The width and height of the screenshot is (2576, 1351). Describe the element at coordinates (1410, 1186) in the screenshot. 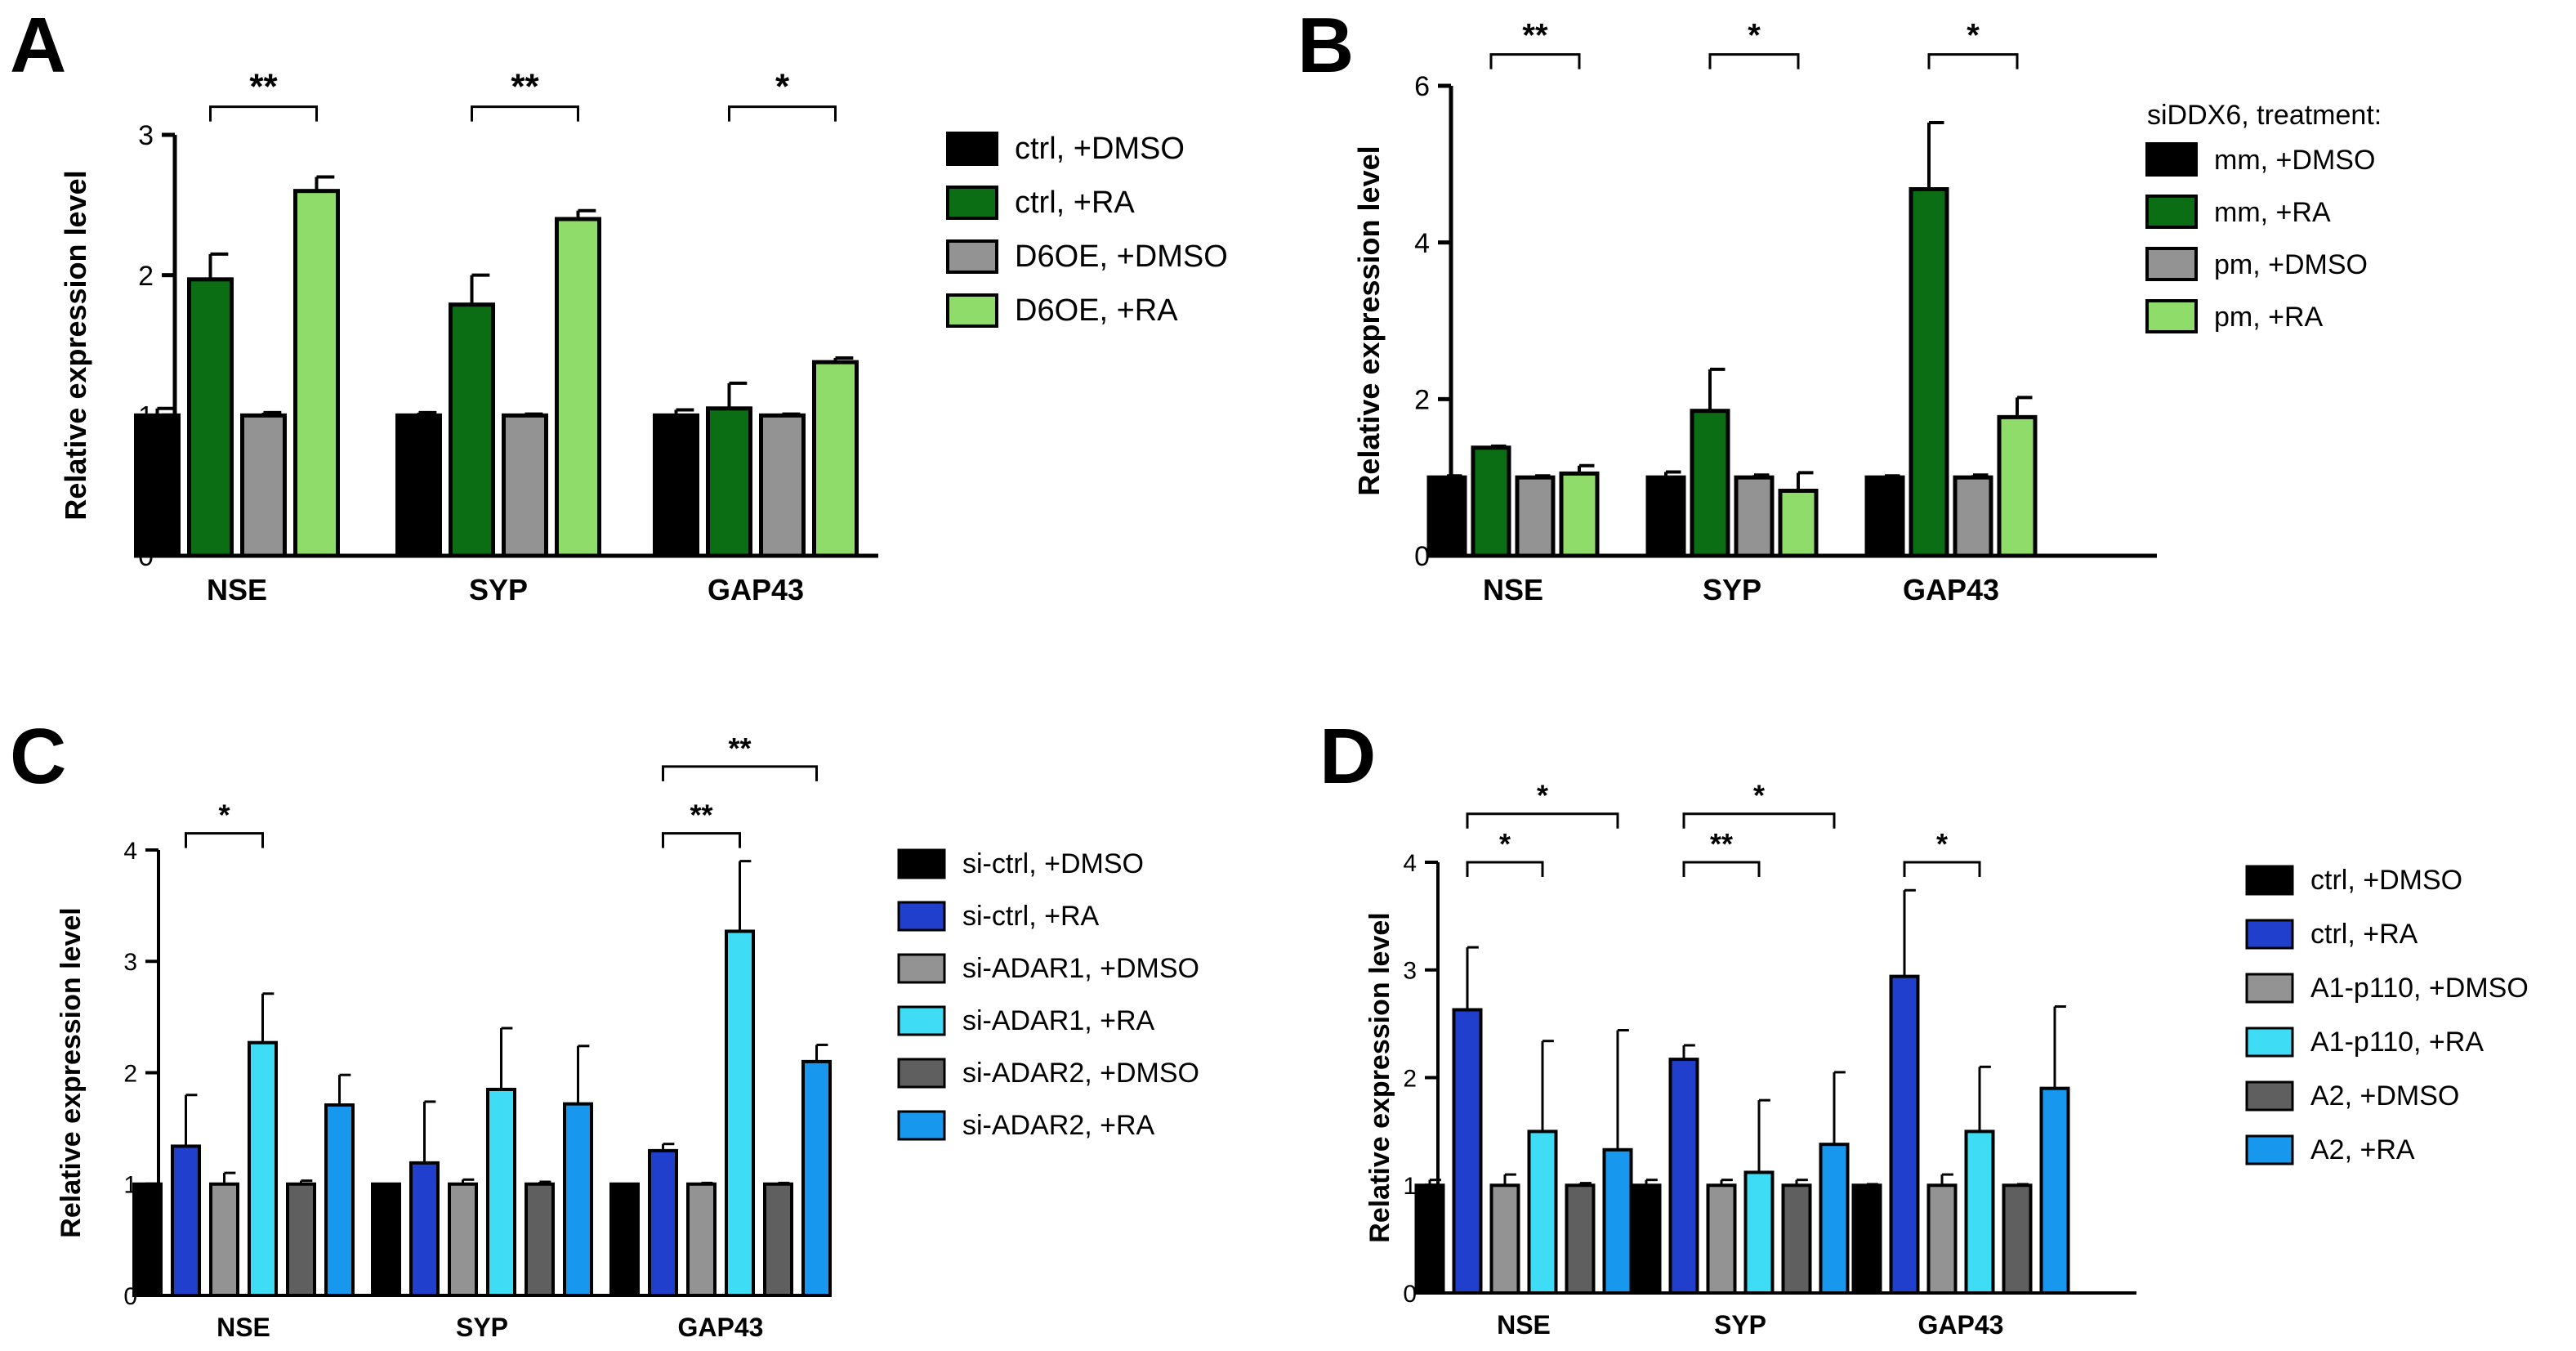

I see `y-tick-label: 1` at that location.